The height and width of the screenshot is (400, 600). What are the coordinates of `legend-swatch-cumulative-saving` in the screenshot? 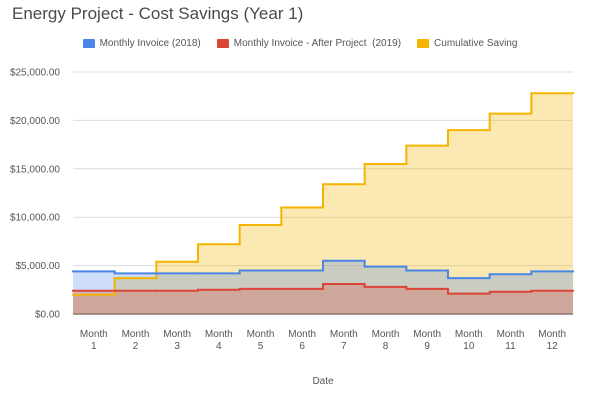 It's located at (423, 43).